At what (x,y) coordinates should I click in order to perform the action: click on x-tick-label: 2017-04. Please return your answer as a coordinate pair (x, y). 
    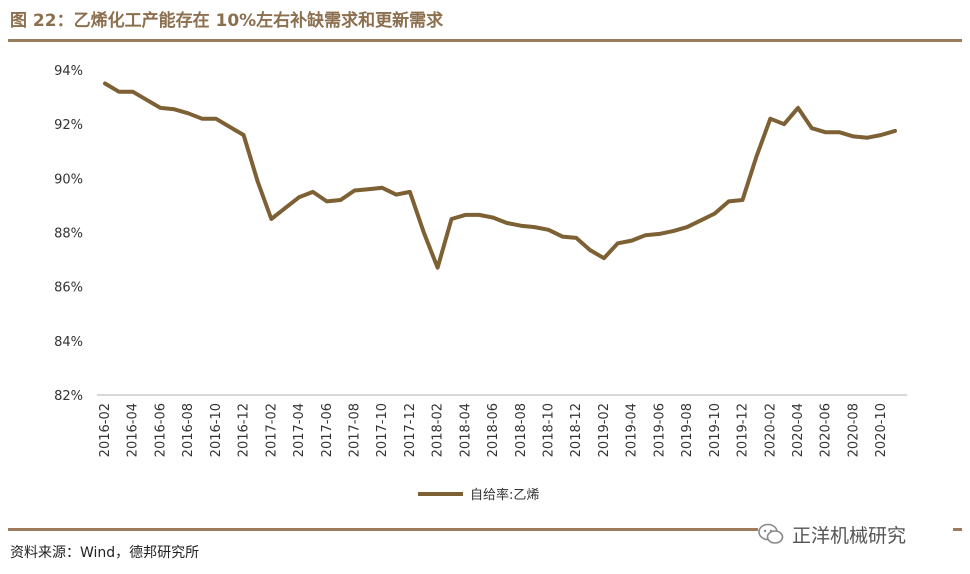
    Looking at the image, I should click on (299, 430).